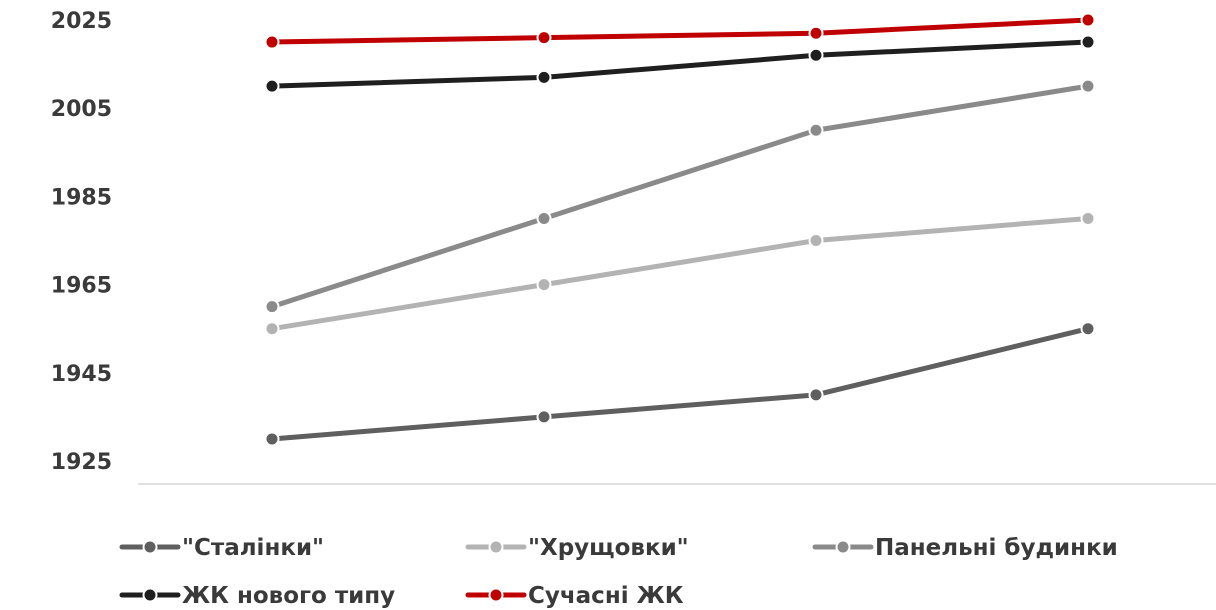  I want to click on legend-item: "Сталінки", so click(221, 548).